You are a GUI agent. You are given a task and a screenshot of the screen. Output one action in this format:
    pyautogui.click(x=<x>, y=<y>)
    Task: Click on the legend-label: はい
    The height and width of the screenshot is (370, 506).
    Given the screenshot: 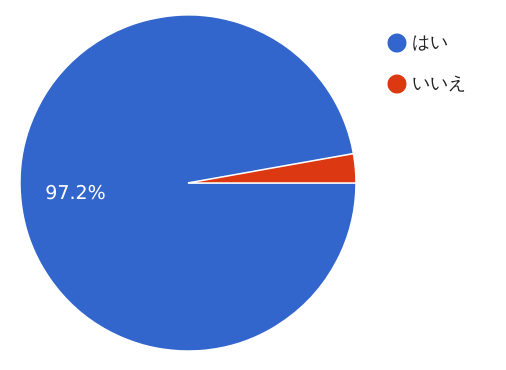 What is the action you would take?
    pyautogui.click(x=430, y=42)
    